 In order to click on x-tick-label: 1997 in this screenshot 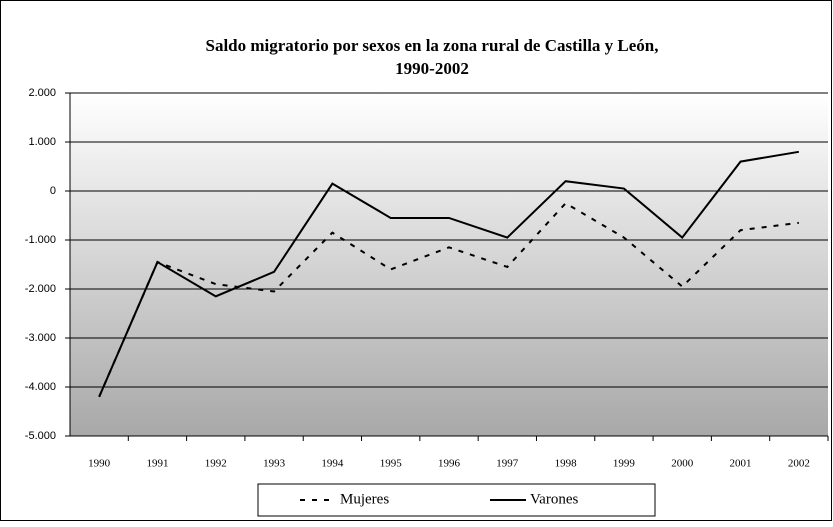, I will do `click(507, 464)`.